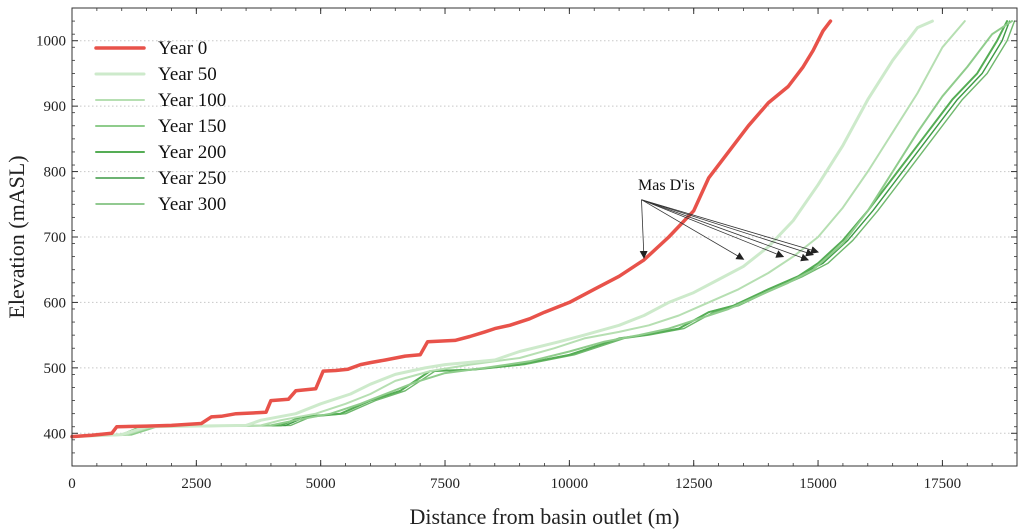 This screenshot has width=1024, height=531. Describe the element at coordinates (55, 434) in the screenshot. I see `y-tick-label: 400` at that location.